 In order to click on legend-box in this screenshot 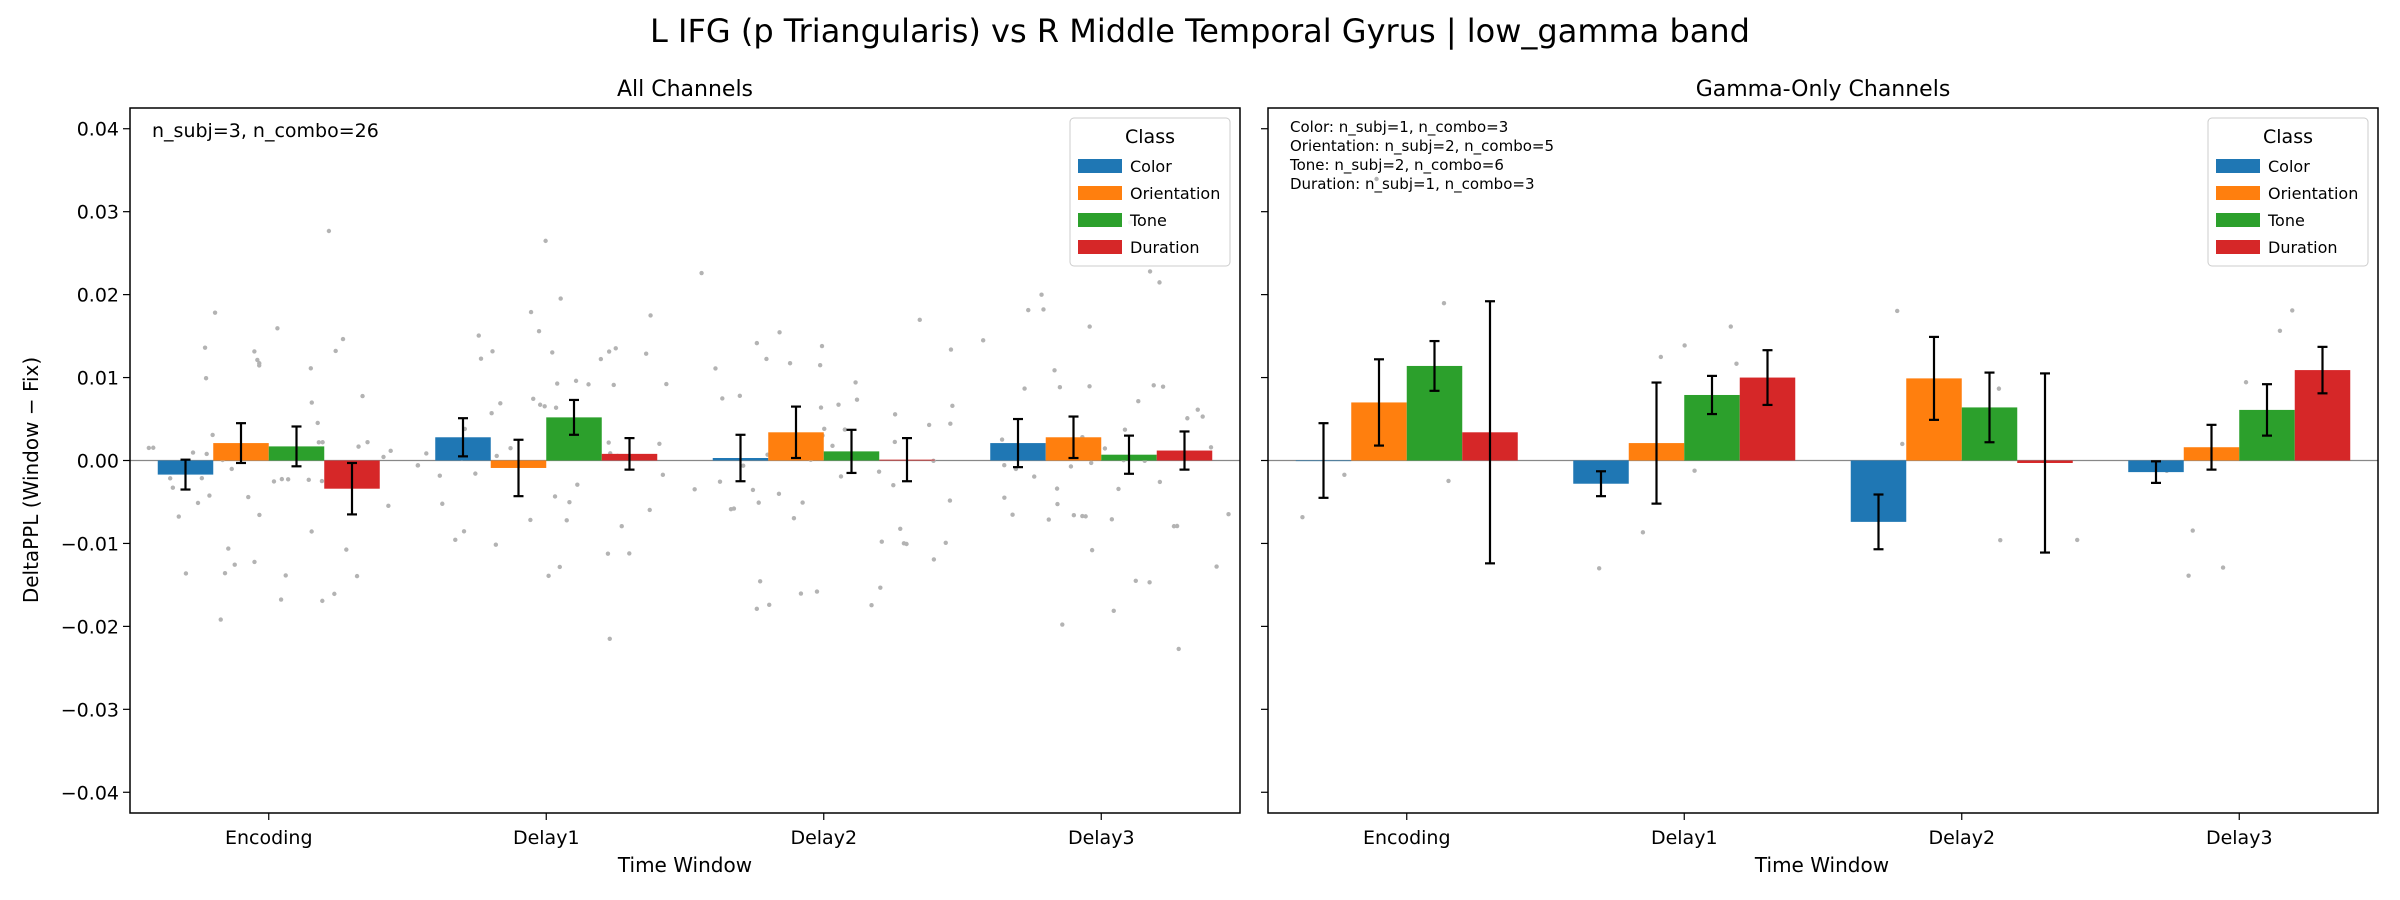, I will do `click(2288, 192)`.